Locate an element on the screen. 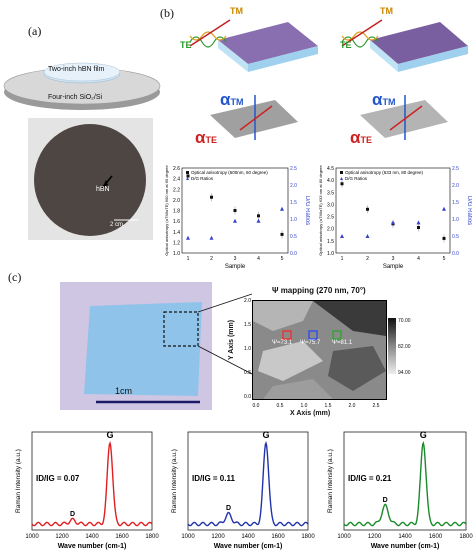  y2-tick-label: 2.0 is located at coordinates (455, 186).